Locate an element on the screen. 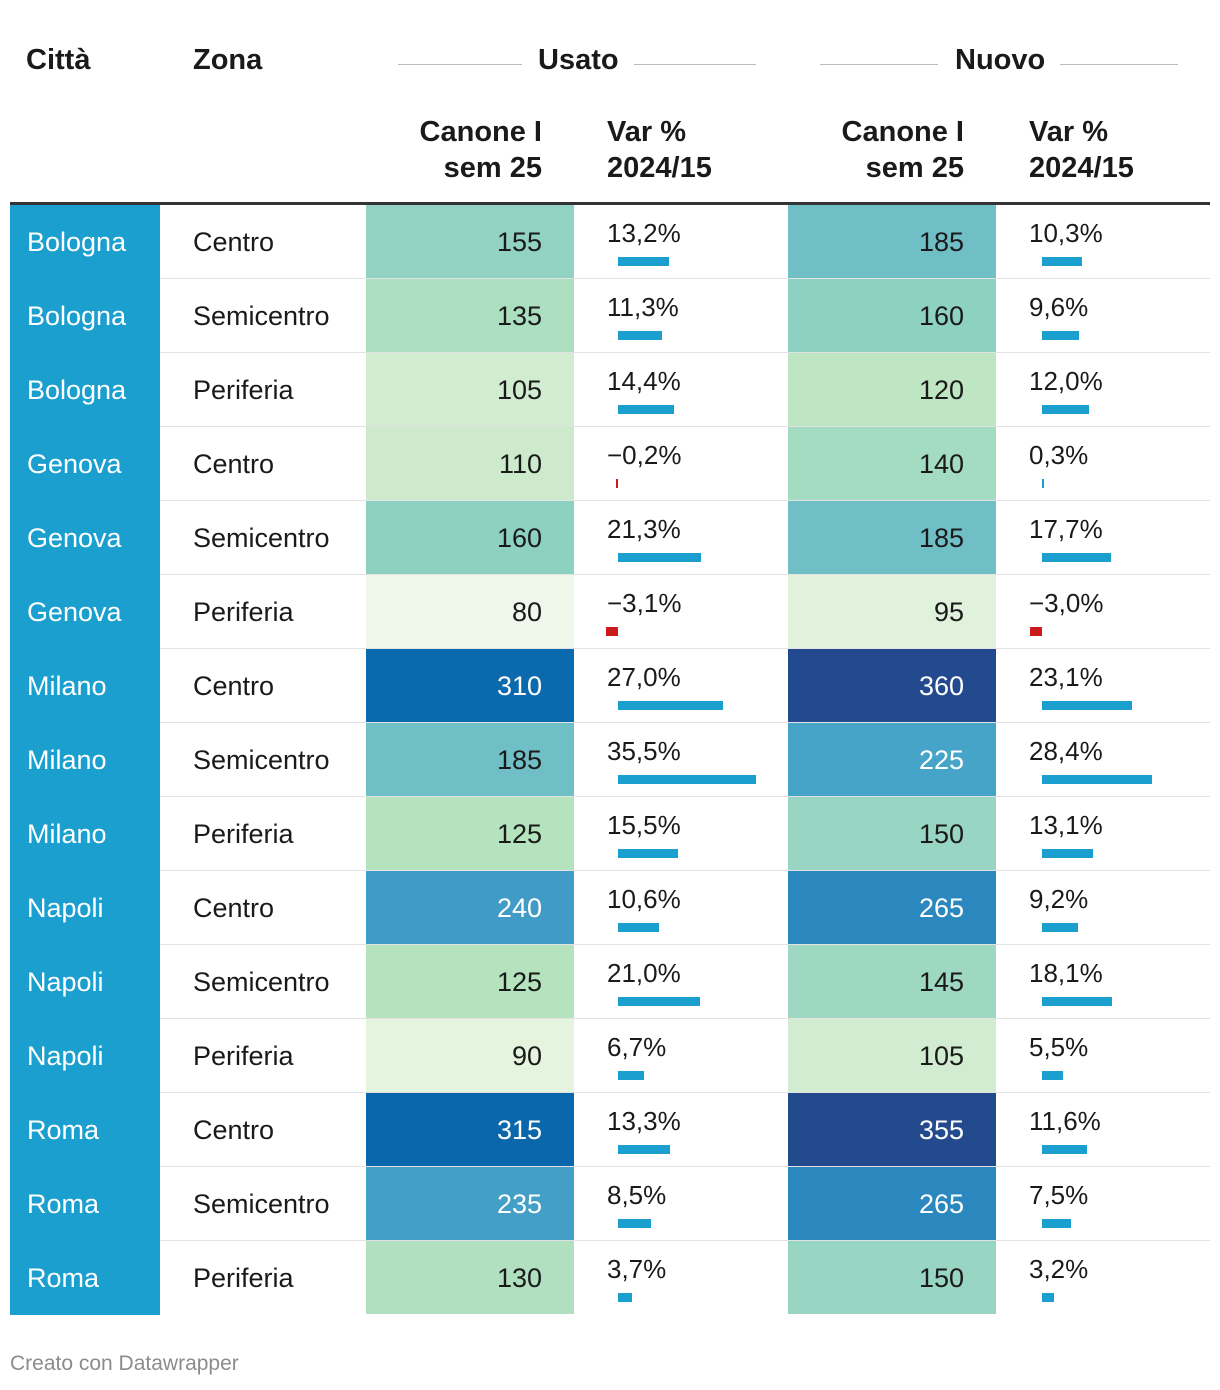  used-var-label: 3,7% is located at coordinates (637, 1269).